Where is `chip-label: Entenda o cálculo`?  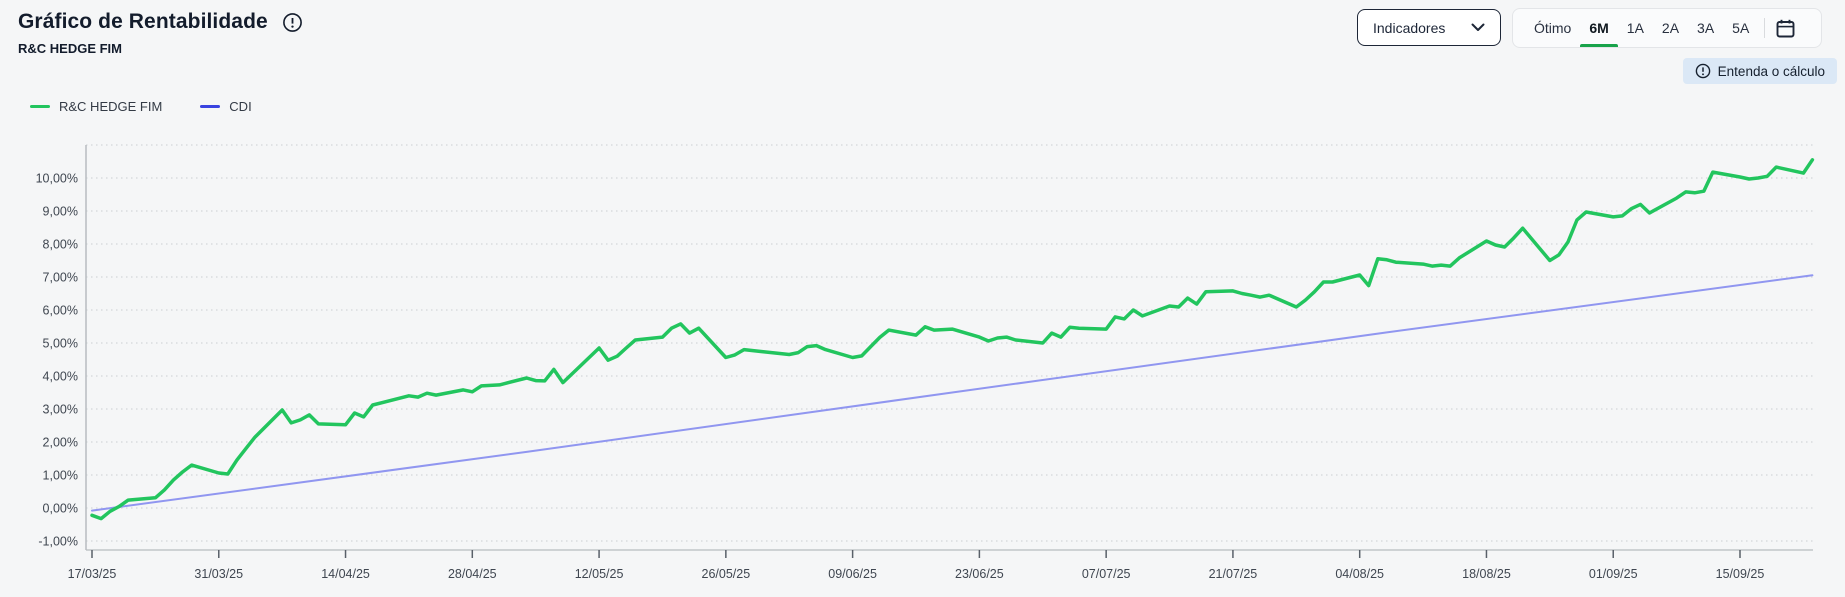 chip-label: Entenda o cálculo is located at coordinates (1771, 71).